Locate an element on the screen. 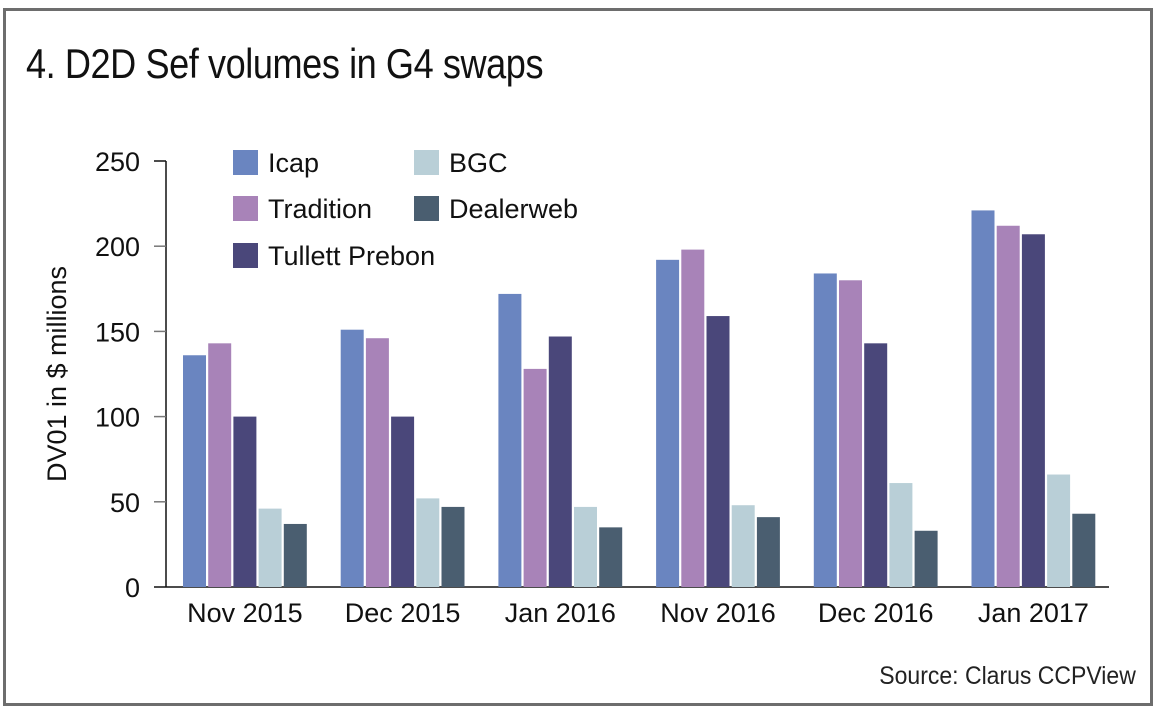 This screenshot has width=1160, height=716. legend-swatch-dealerweb is located at coordinates (426, 208).